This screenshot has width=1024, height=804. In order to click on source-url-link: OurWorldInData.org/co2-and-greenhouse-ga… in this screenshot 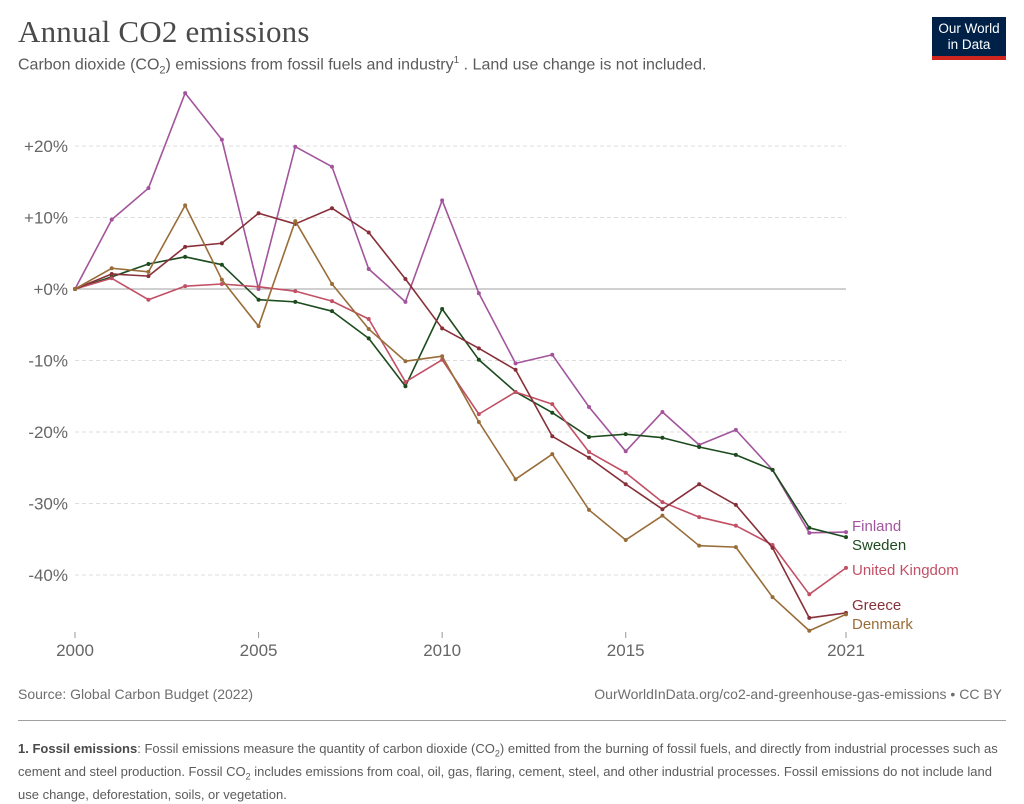, I will do `click(798, 694)`.